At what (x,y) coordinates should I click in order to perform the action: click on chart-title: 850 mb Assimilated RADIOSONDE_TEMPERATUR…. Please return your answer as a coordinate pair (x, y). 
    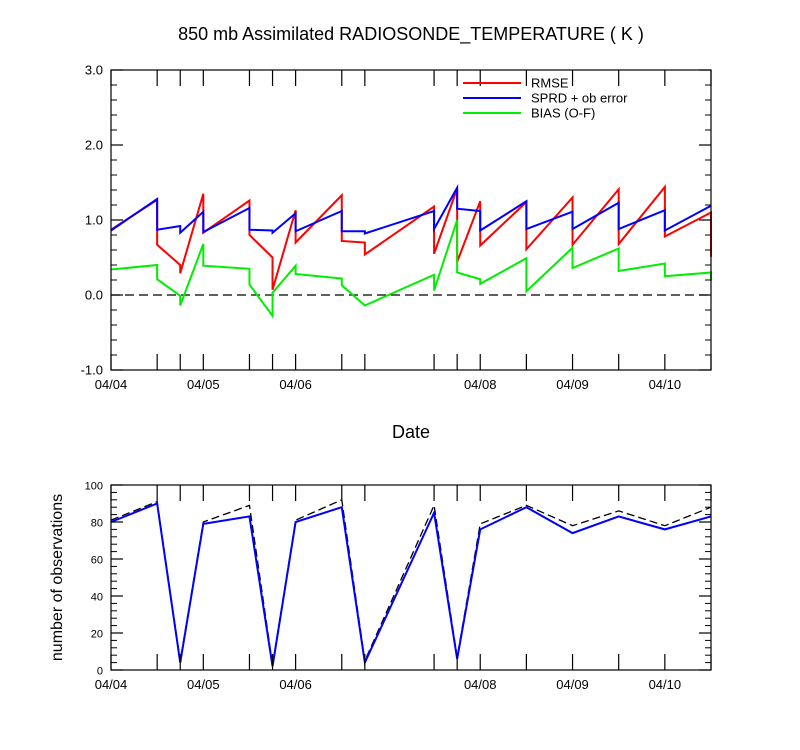
    Looking at the image, I should click on (411, 34).